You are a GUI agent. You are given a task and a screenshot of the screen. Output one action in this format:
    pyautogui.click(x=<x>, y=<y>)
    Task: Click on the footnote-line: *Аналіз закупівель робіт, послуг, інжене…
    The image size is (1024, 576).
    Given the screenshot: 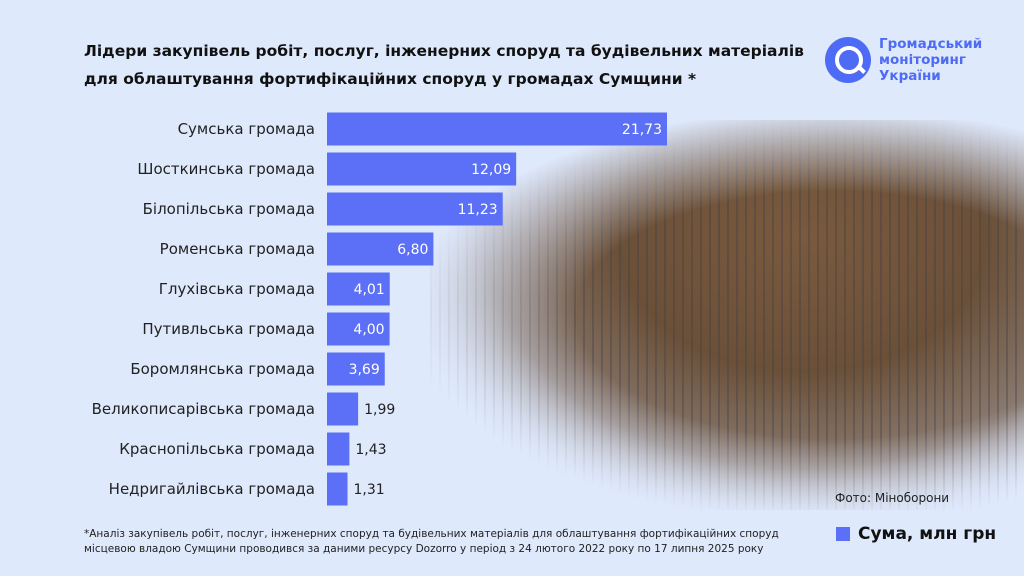 What is the action you would take?
    pyautogui.click(x=431, y=534)
    